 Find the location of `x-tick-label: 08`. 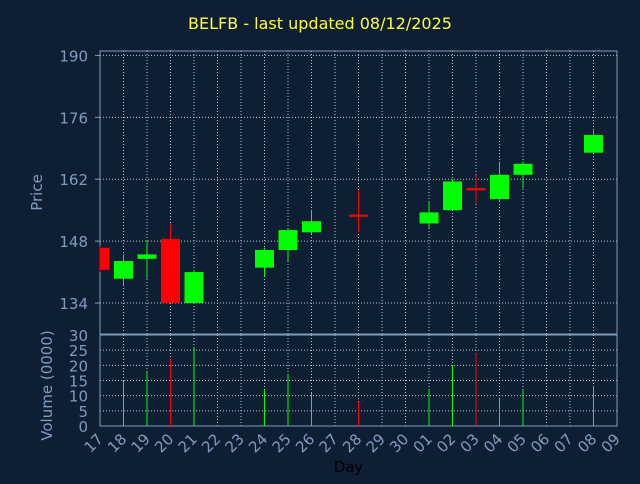

x-tick-label: 08 is located at coordinates (587, 443).